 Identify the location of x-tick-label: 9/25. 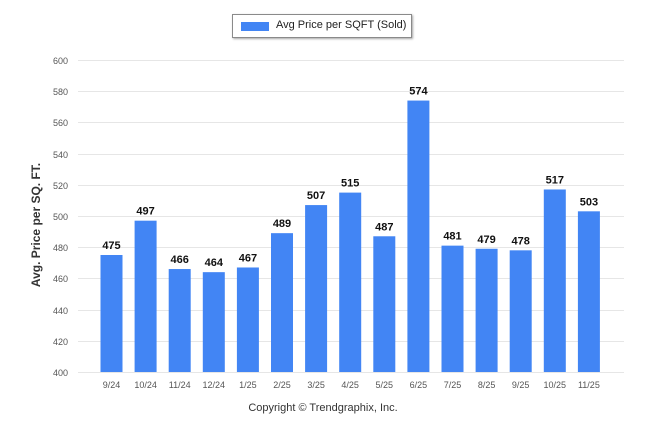
(521, 385).